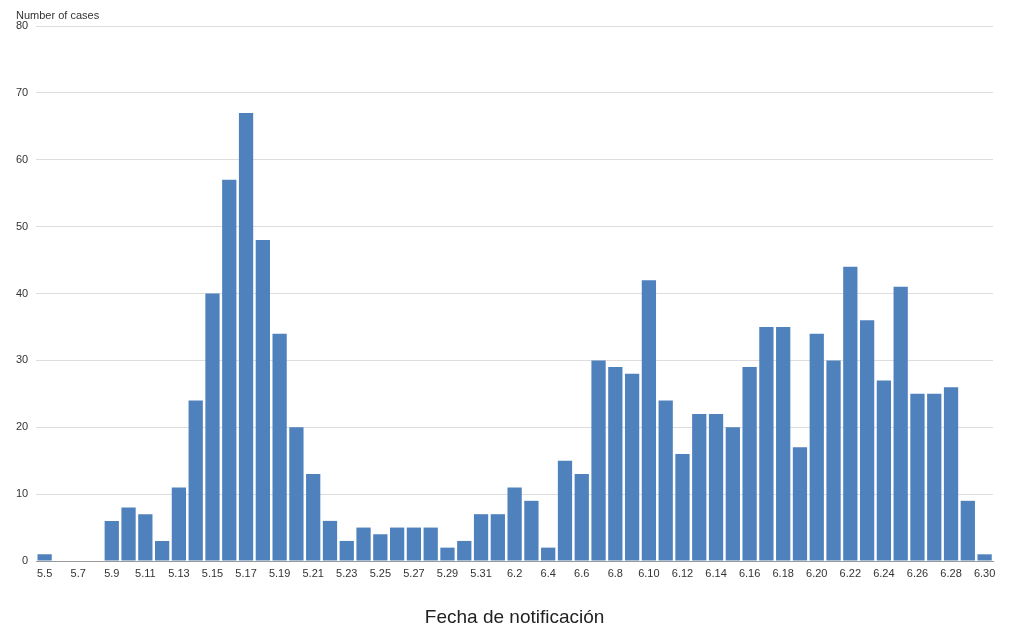 Image resolution: width=1011 pixels, height=641 pixels. I want to click on y-tick-label: 30, so click(22, 359).